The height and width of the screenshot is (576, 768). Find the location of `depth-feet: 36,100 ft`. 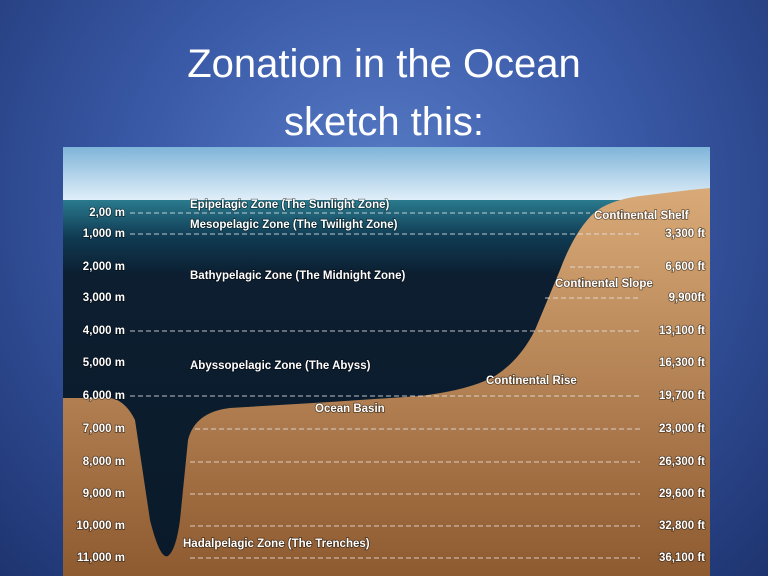

depth-feet: 36,100 ft is located at coordinates (682, 558).